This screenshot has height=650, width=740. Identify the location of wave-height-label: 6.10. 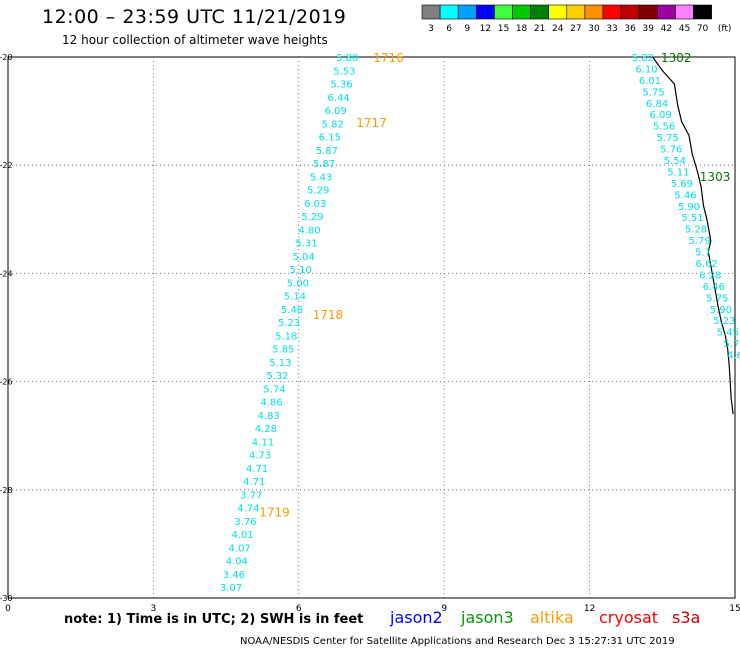
(646, 69).